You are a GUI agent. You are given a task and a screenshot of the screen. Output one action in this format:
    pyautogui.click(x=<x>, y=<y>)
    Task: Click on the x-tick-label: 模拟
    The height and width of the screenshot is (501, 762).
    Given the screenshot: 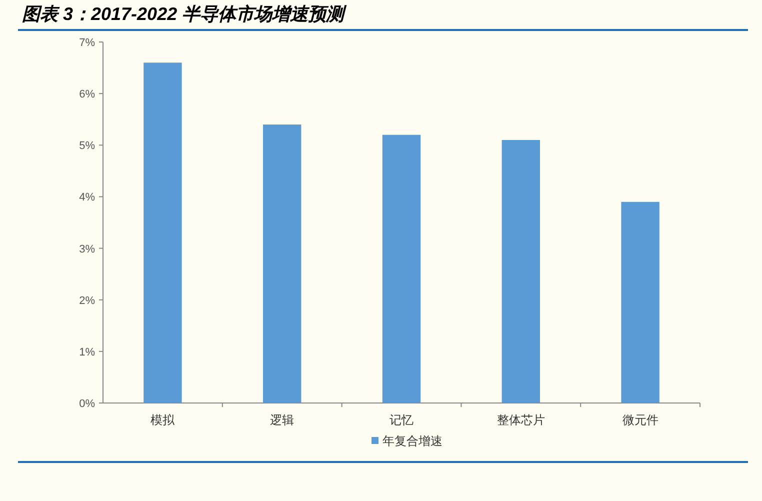 What is the action you would take?
    pyautogui.click(x=163, y=420)
    